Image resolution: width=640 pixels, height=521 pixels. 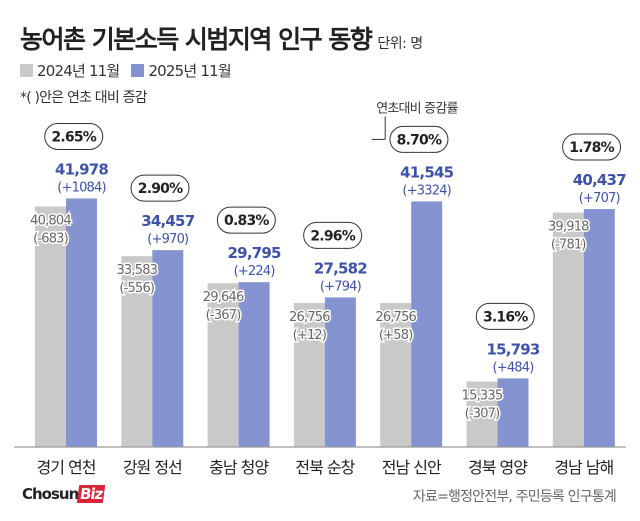 I want to click on value-label-2025: 29,795, so click(x=254, y=253).